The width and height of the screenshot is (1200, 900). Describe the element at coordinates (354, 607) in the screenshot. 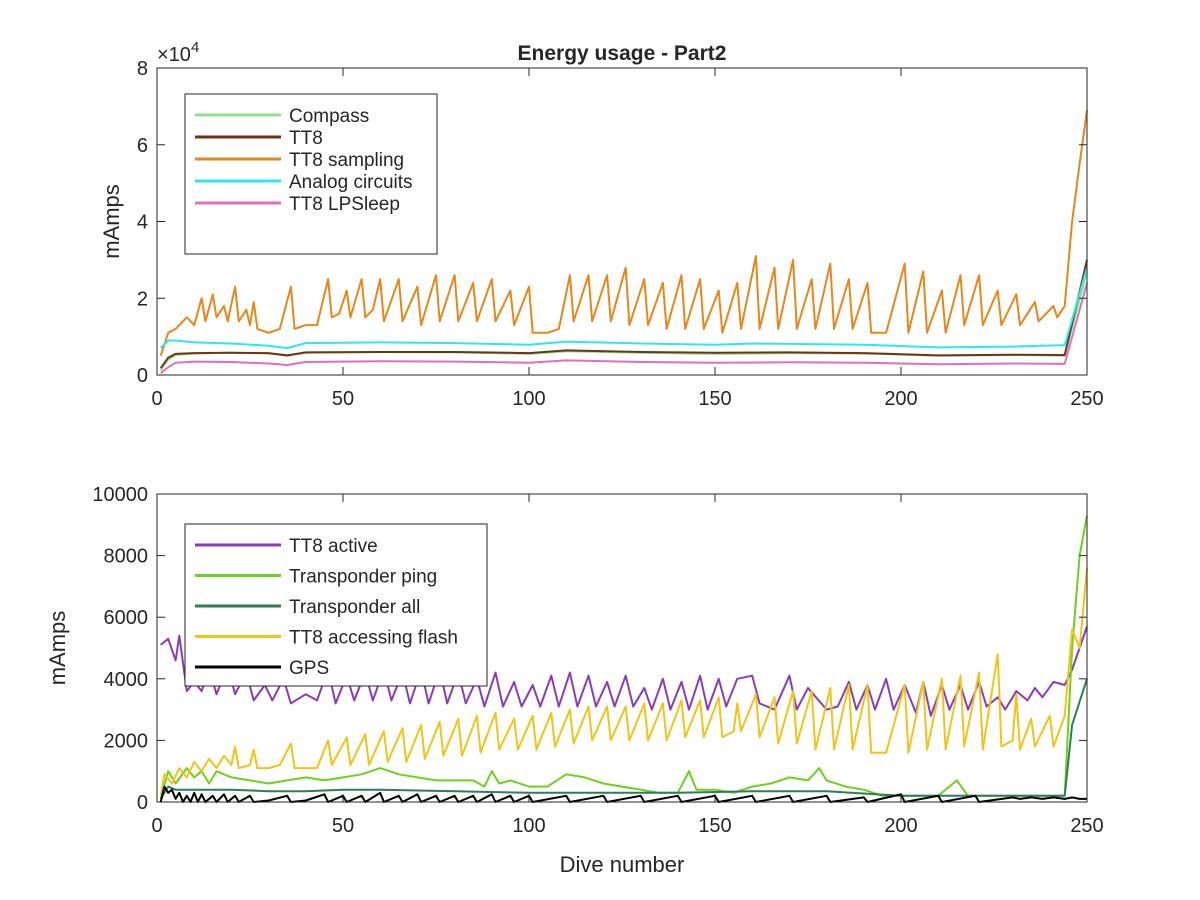

I see `legend-label: Transponder all` at that location.